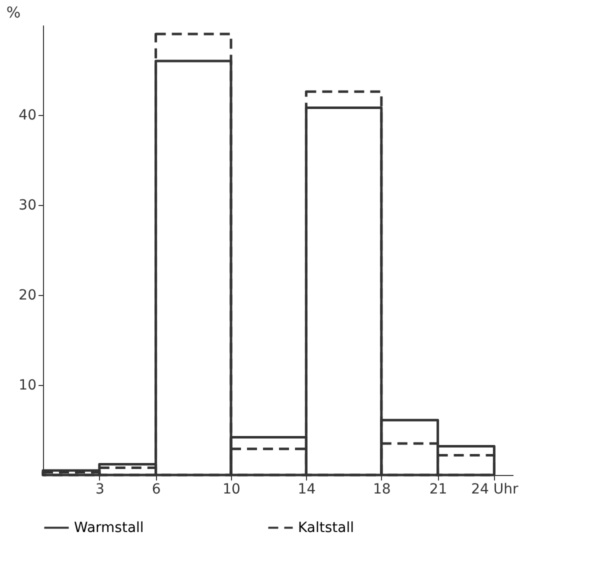 The height and width of the screenshot is (580, 590). What do you see at coordinates (438, 490) in the screenshot?
I see `x-tick-label: 21` at bounding box center [438, 490].